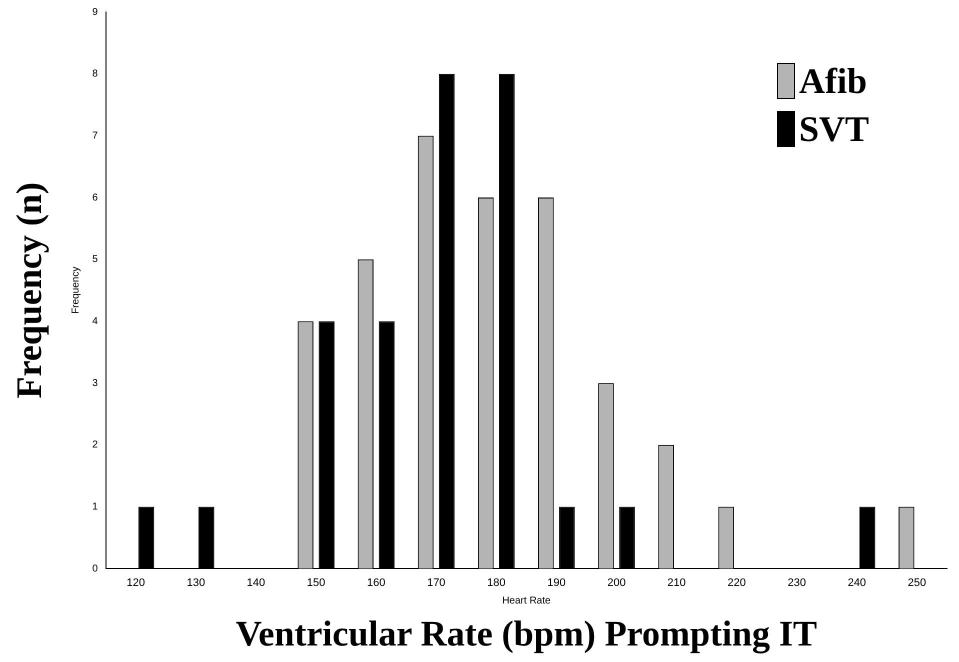 Image resolution: width=959 pixels, height=662 pixels. Describe the element at coordinates (135, 583) in the screenshot. I see `x-tick-label: 120` at that location.